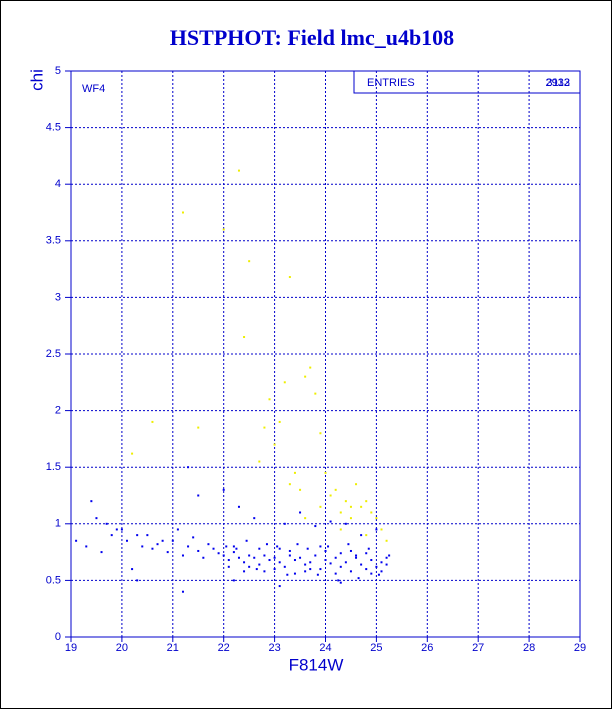 The width and height of the screenshot is (612, 709). I want to click on x-tick-label: 21, so click(173, 648).